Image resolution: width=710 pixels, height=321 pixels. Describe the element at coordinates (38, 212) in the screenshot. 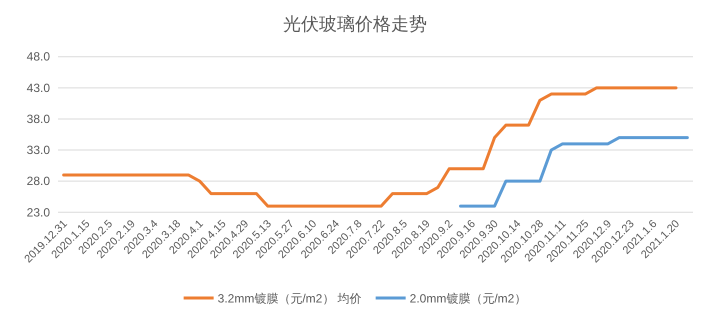

I see `y-tick-label: 23.0` at that location.